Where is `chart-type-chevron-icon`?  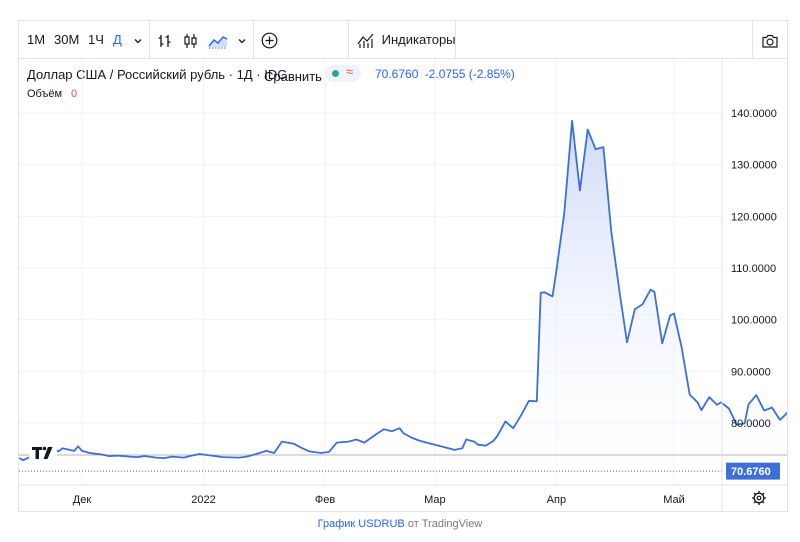 chart-type-chevron-icon is located at coordinates (242, 39).